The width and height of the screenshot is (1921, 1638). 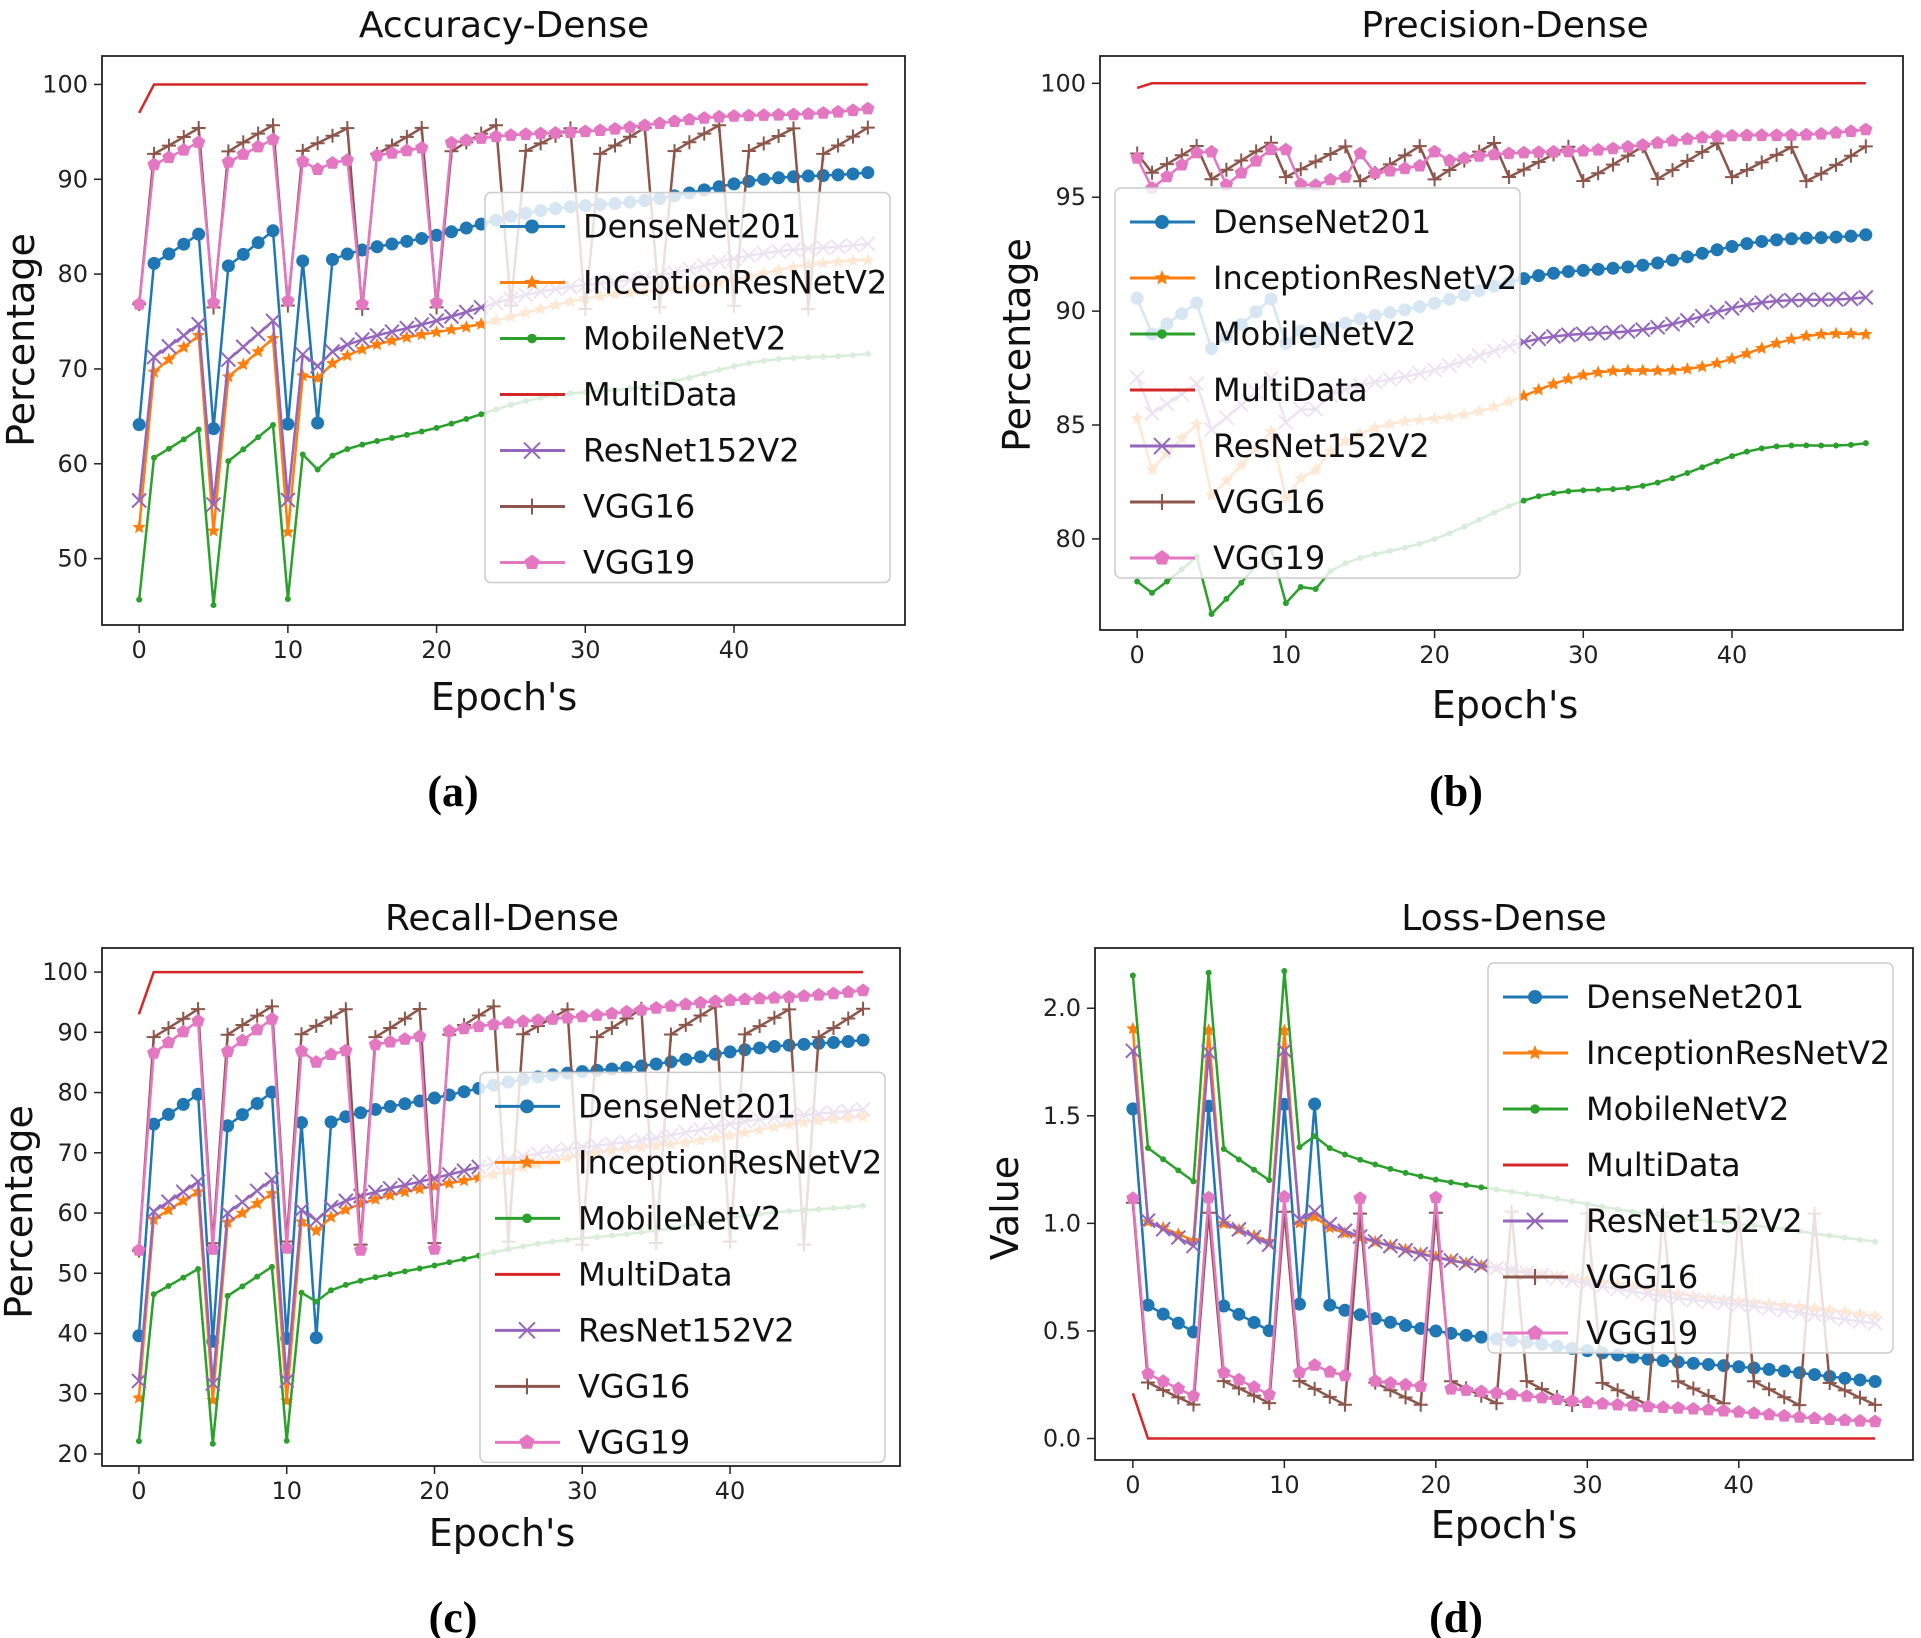 I want to click on legend-marker-c-vgg19, so click(x=527, y=1441).